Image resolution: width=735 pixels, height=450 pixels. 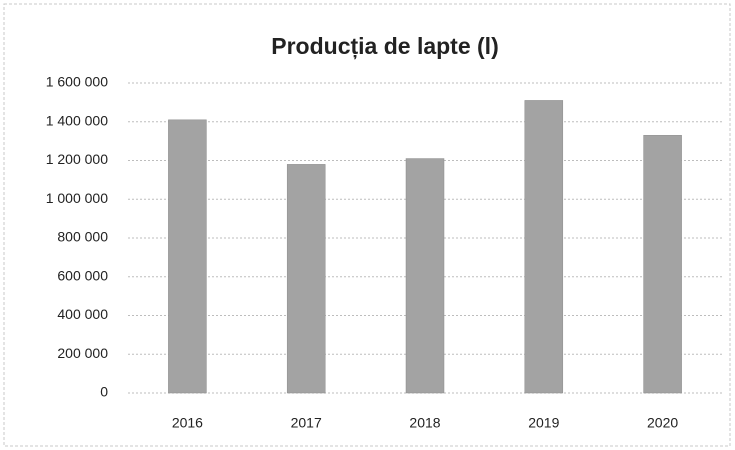 I want to click on y-tick-label: 1 000 000, so click(x=77, y=198).